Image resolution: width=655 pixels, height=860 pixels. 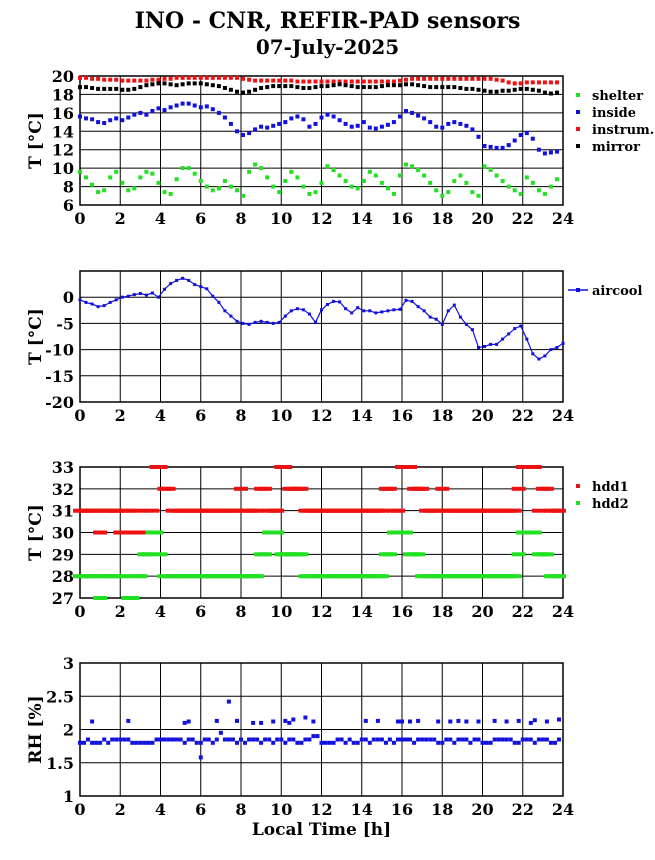 I want to click on x-tick-label: 18, so click(x=442, y=611).